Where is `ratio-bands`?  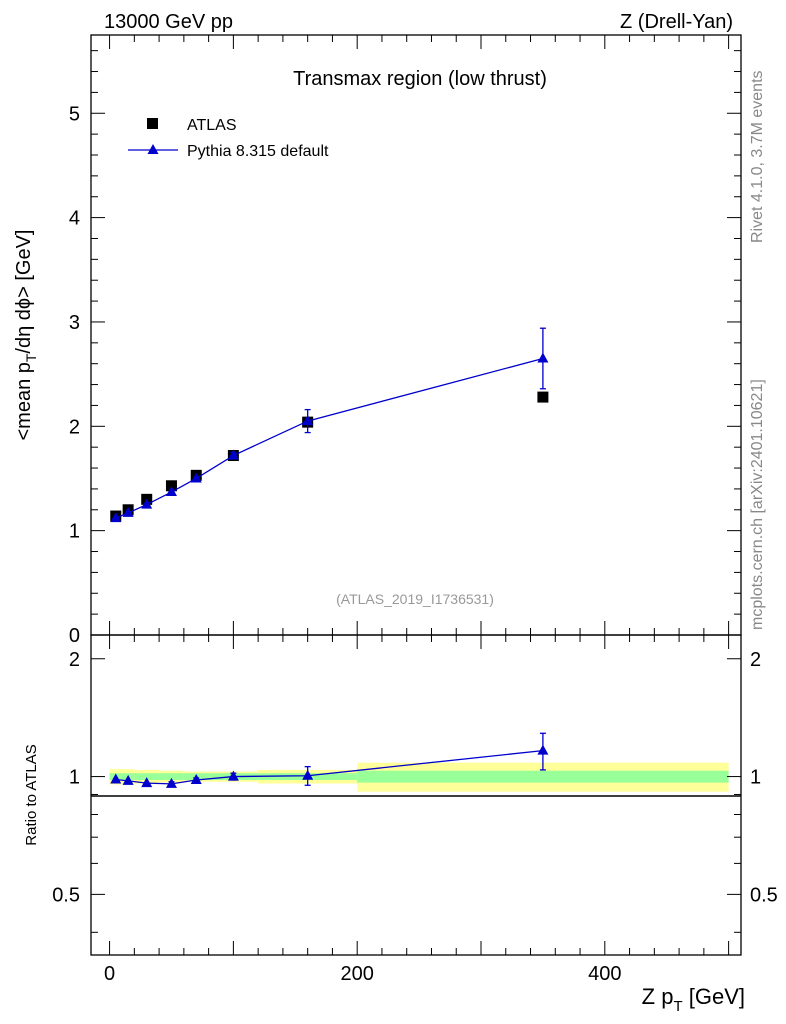 ratio-bands is located at coordinates (419, 777).